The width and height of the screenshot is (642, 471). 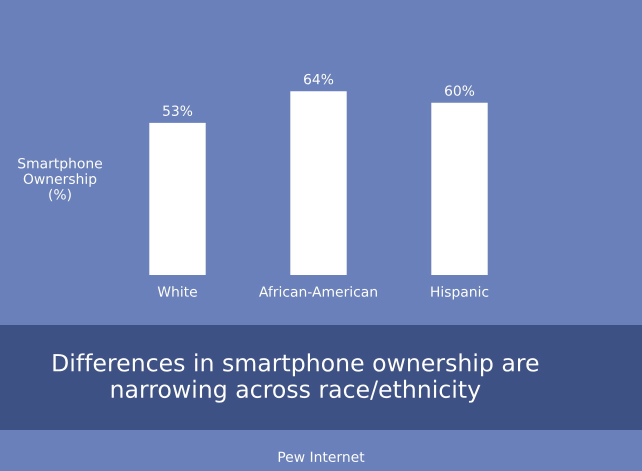 What do you see at coordinates (318, 291) in the screenshot?
I see `x-tick-label: African-American` at bounding box center [318, 291].